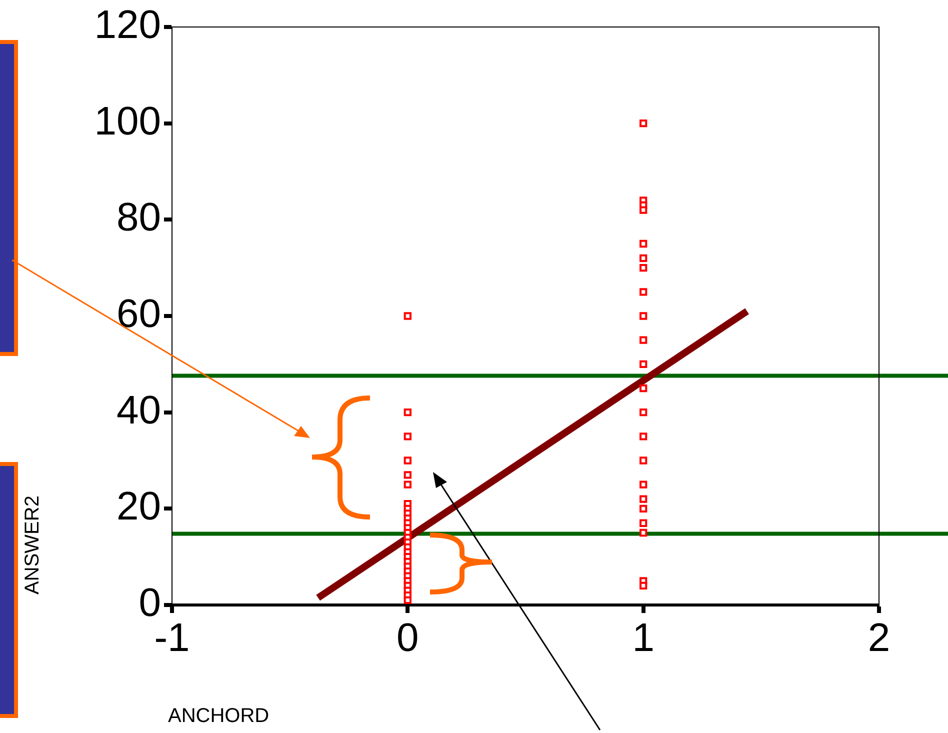 This screenshot has width=948, height=733. What do you see at coordinates (127, 121) in the screenshot?
I see `y-tick-label: 100` at bounding box center [127, 121].